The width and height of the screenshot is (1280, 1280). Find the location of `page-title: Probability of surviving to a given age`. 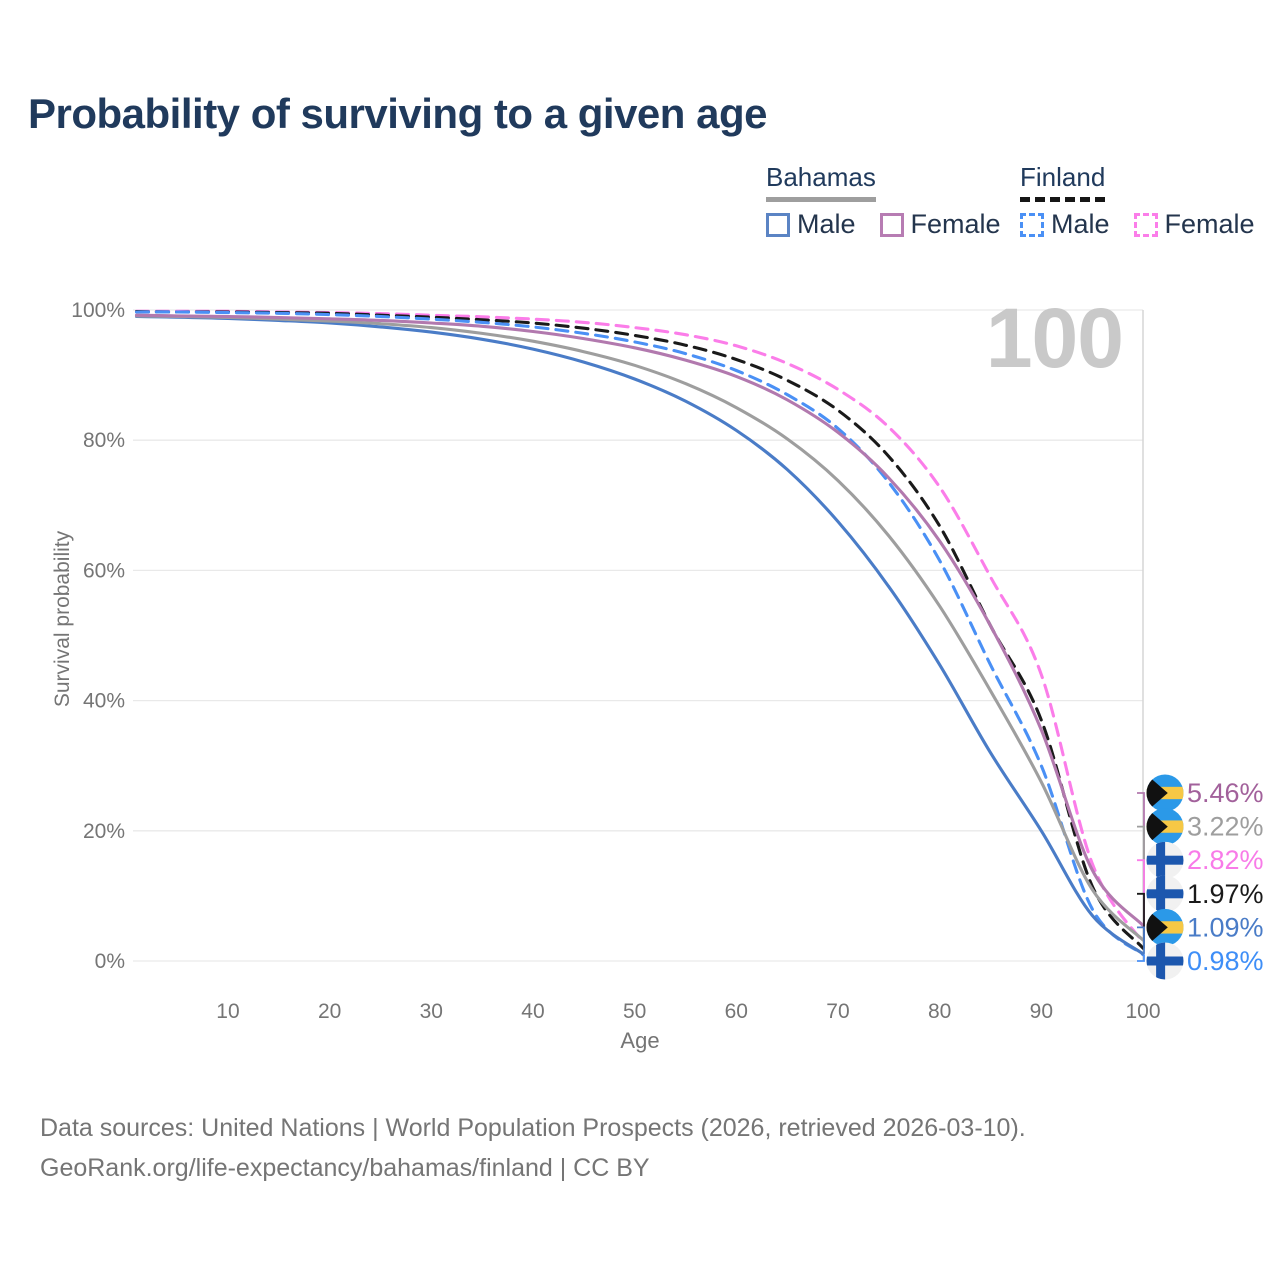

page-title: Probability of surviving to a given age is located at coordinates (397, 113).